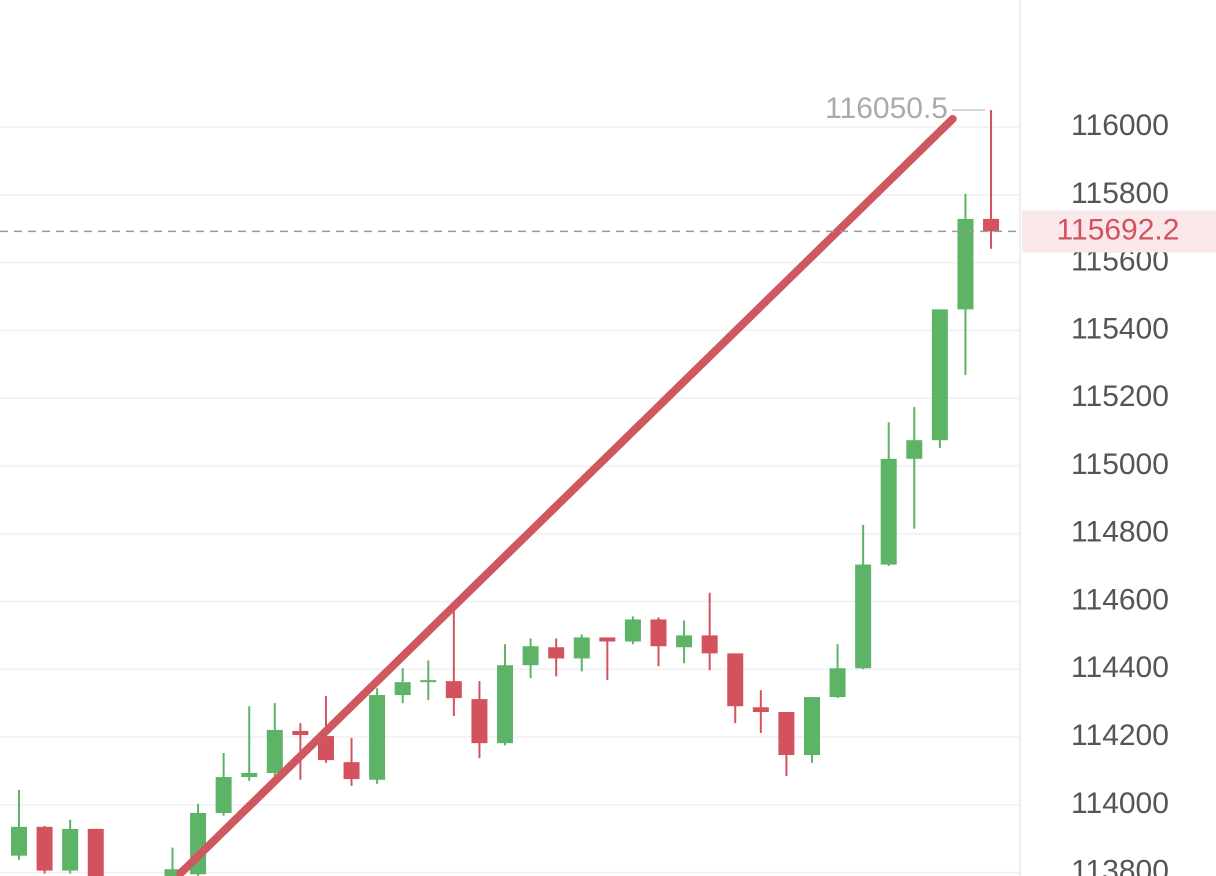 The image size is (1216, 876). I want to click on last-price-label: 115692.2, so click(1118, 229).